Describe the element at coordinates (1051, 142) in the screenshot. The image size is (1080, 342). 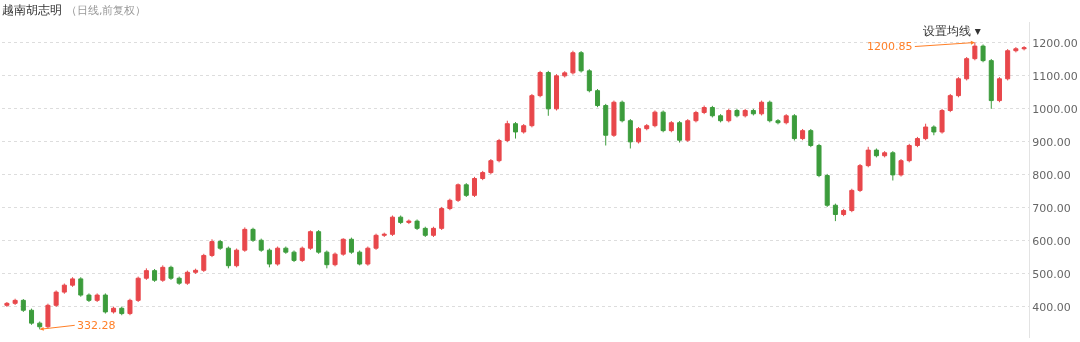
I see `y-tick-label: 900.00` at that location.